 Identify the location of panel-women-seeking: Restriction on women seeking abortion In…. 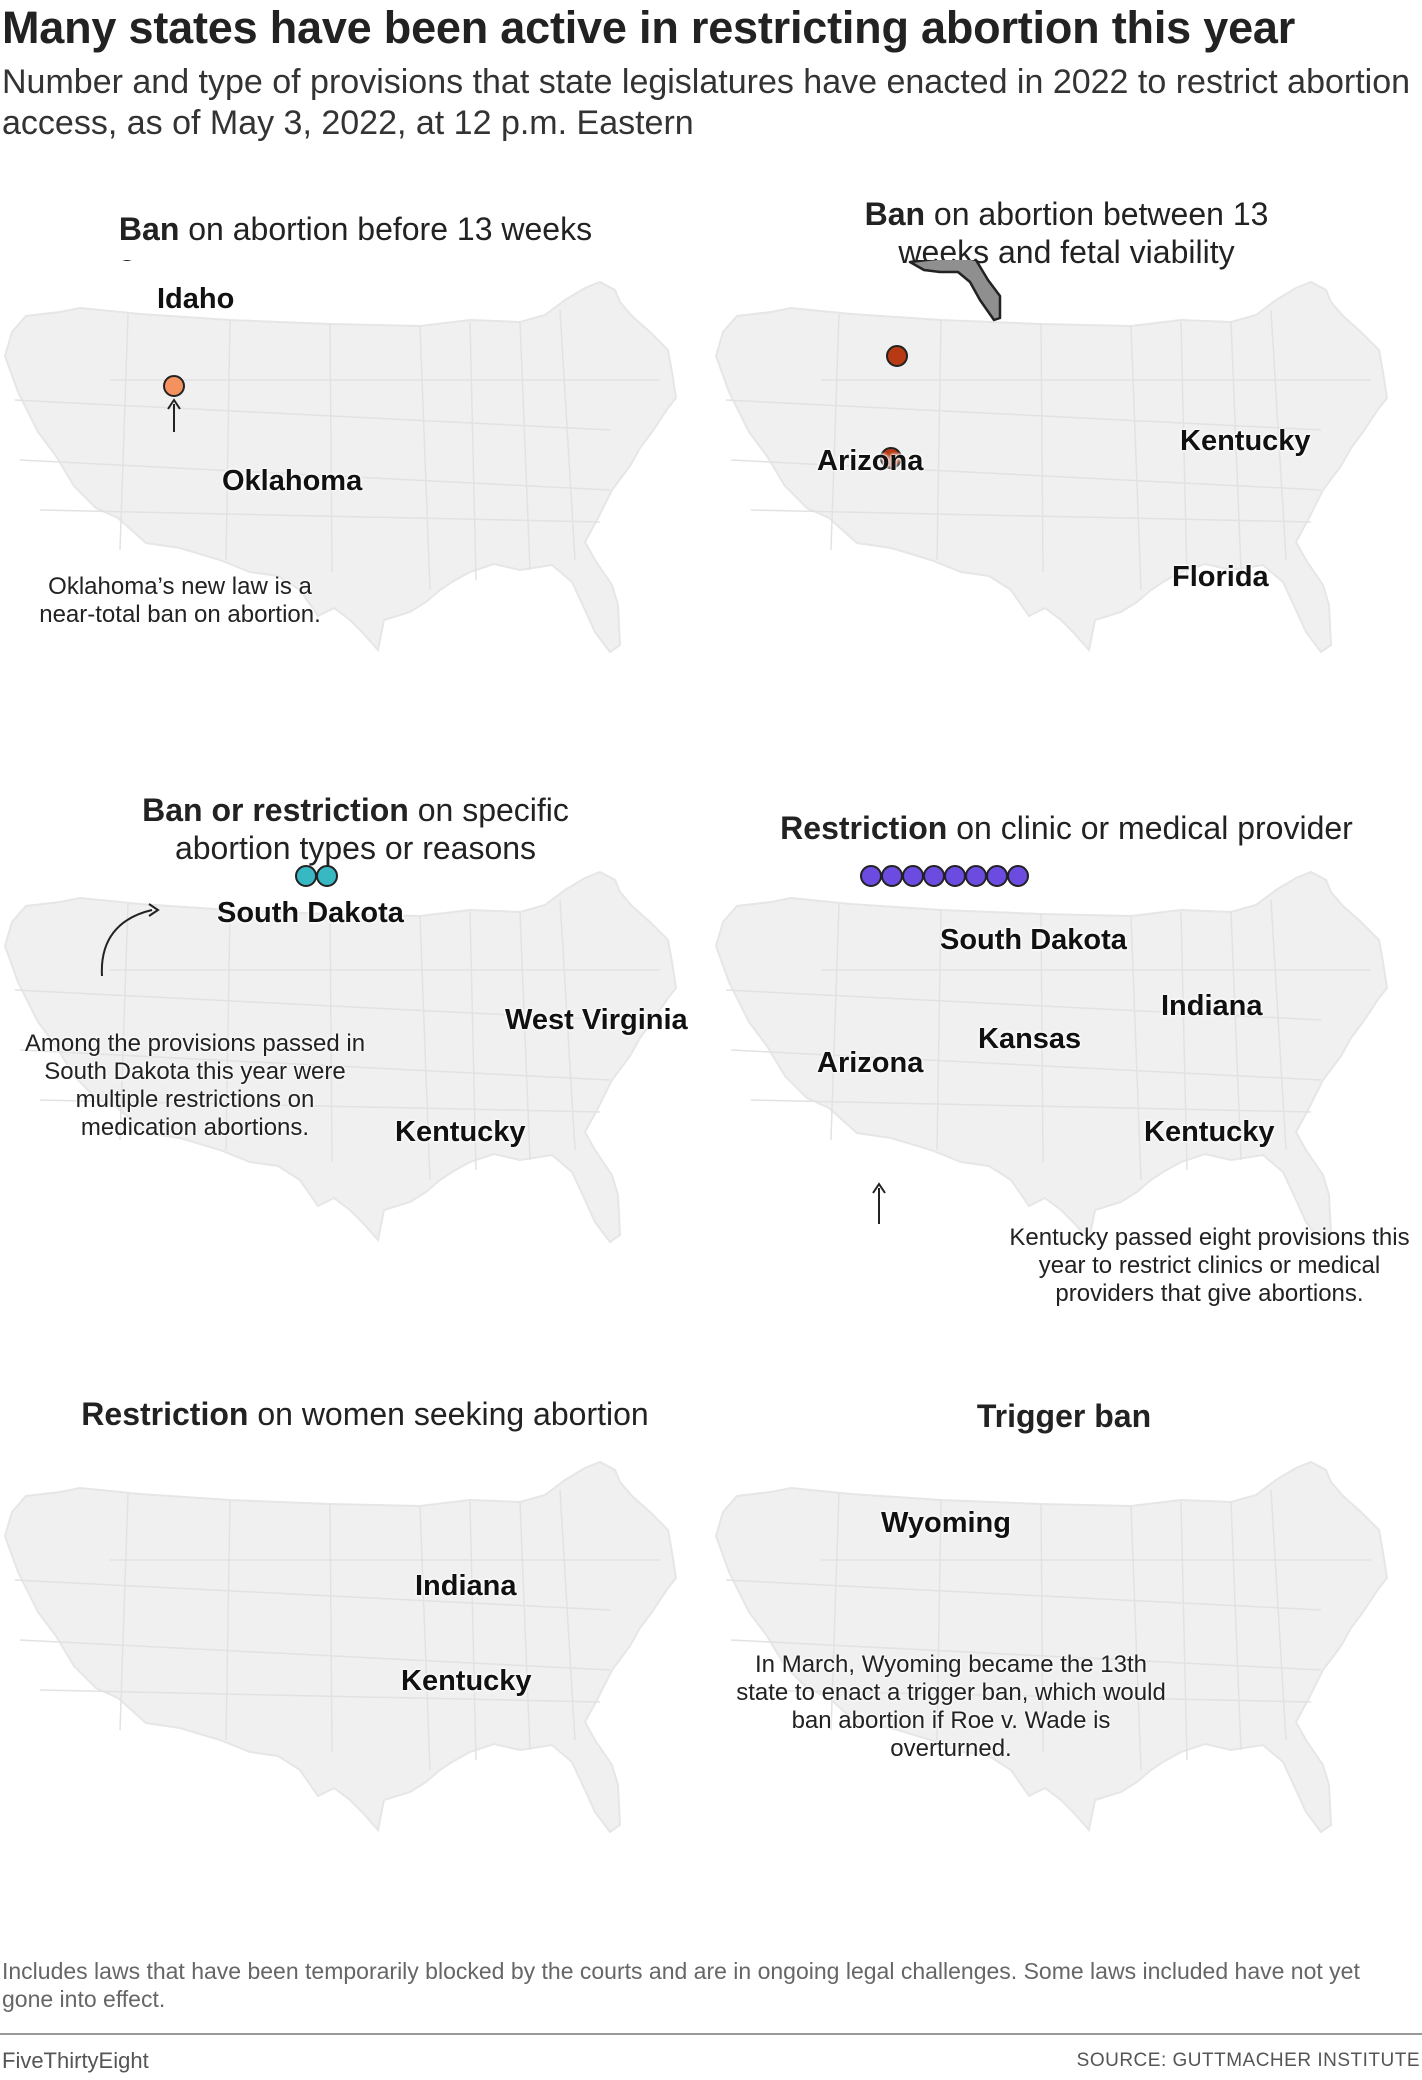
(355, 1670).